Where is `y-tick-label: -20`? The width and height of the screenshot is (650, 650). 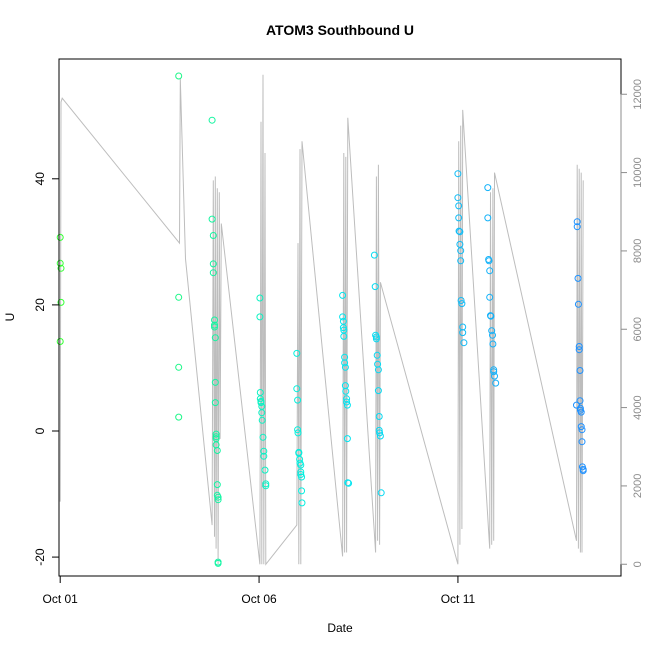
y-tick-label: -20 is located at coordinates (40, 557).